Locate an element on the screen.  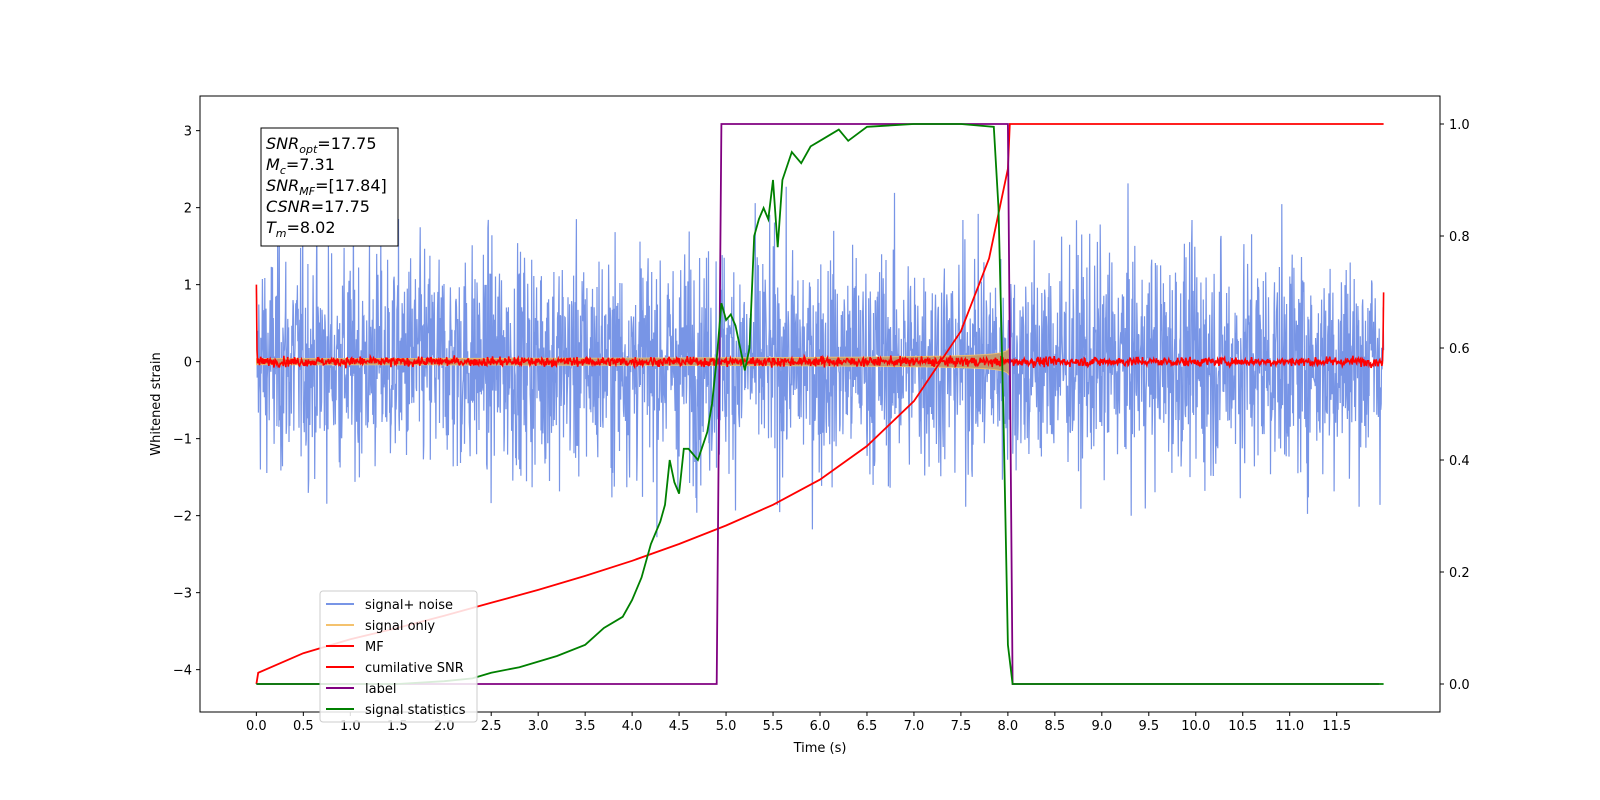
x-tick-label: 5.5 is located at coordinates (773, 726).